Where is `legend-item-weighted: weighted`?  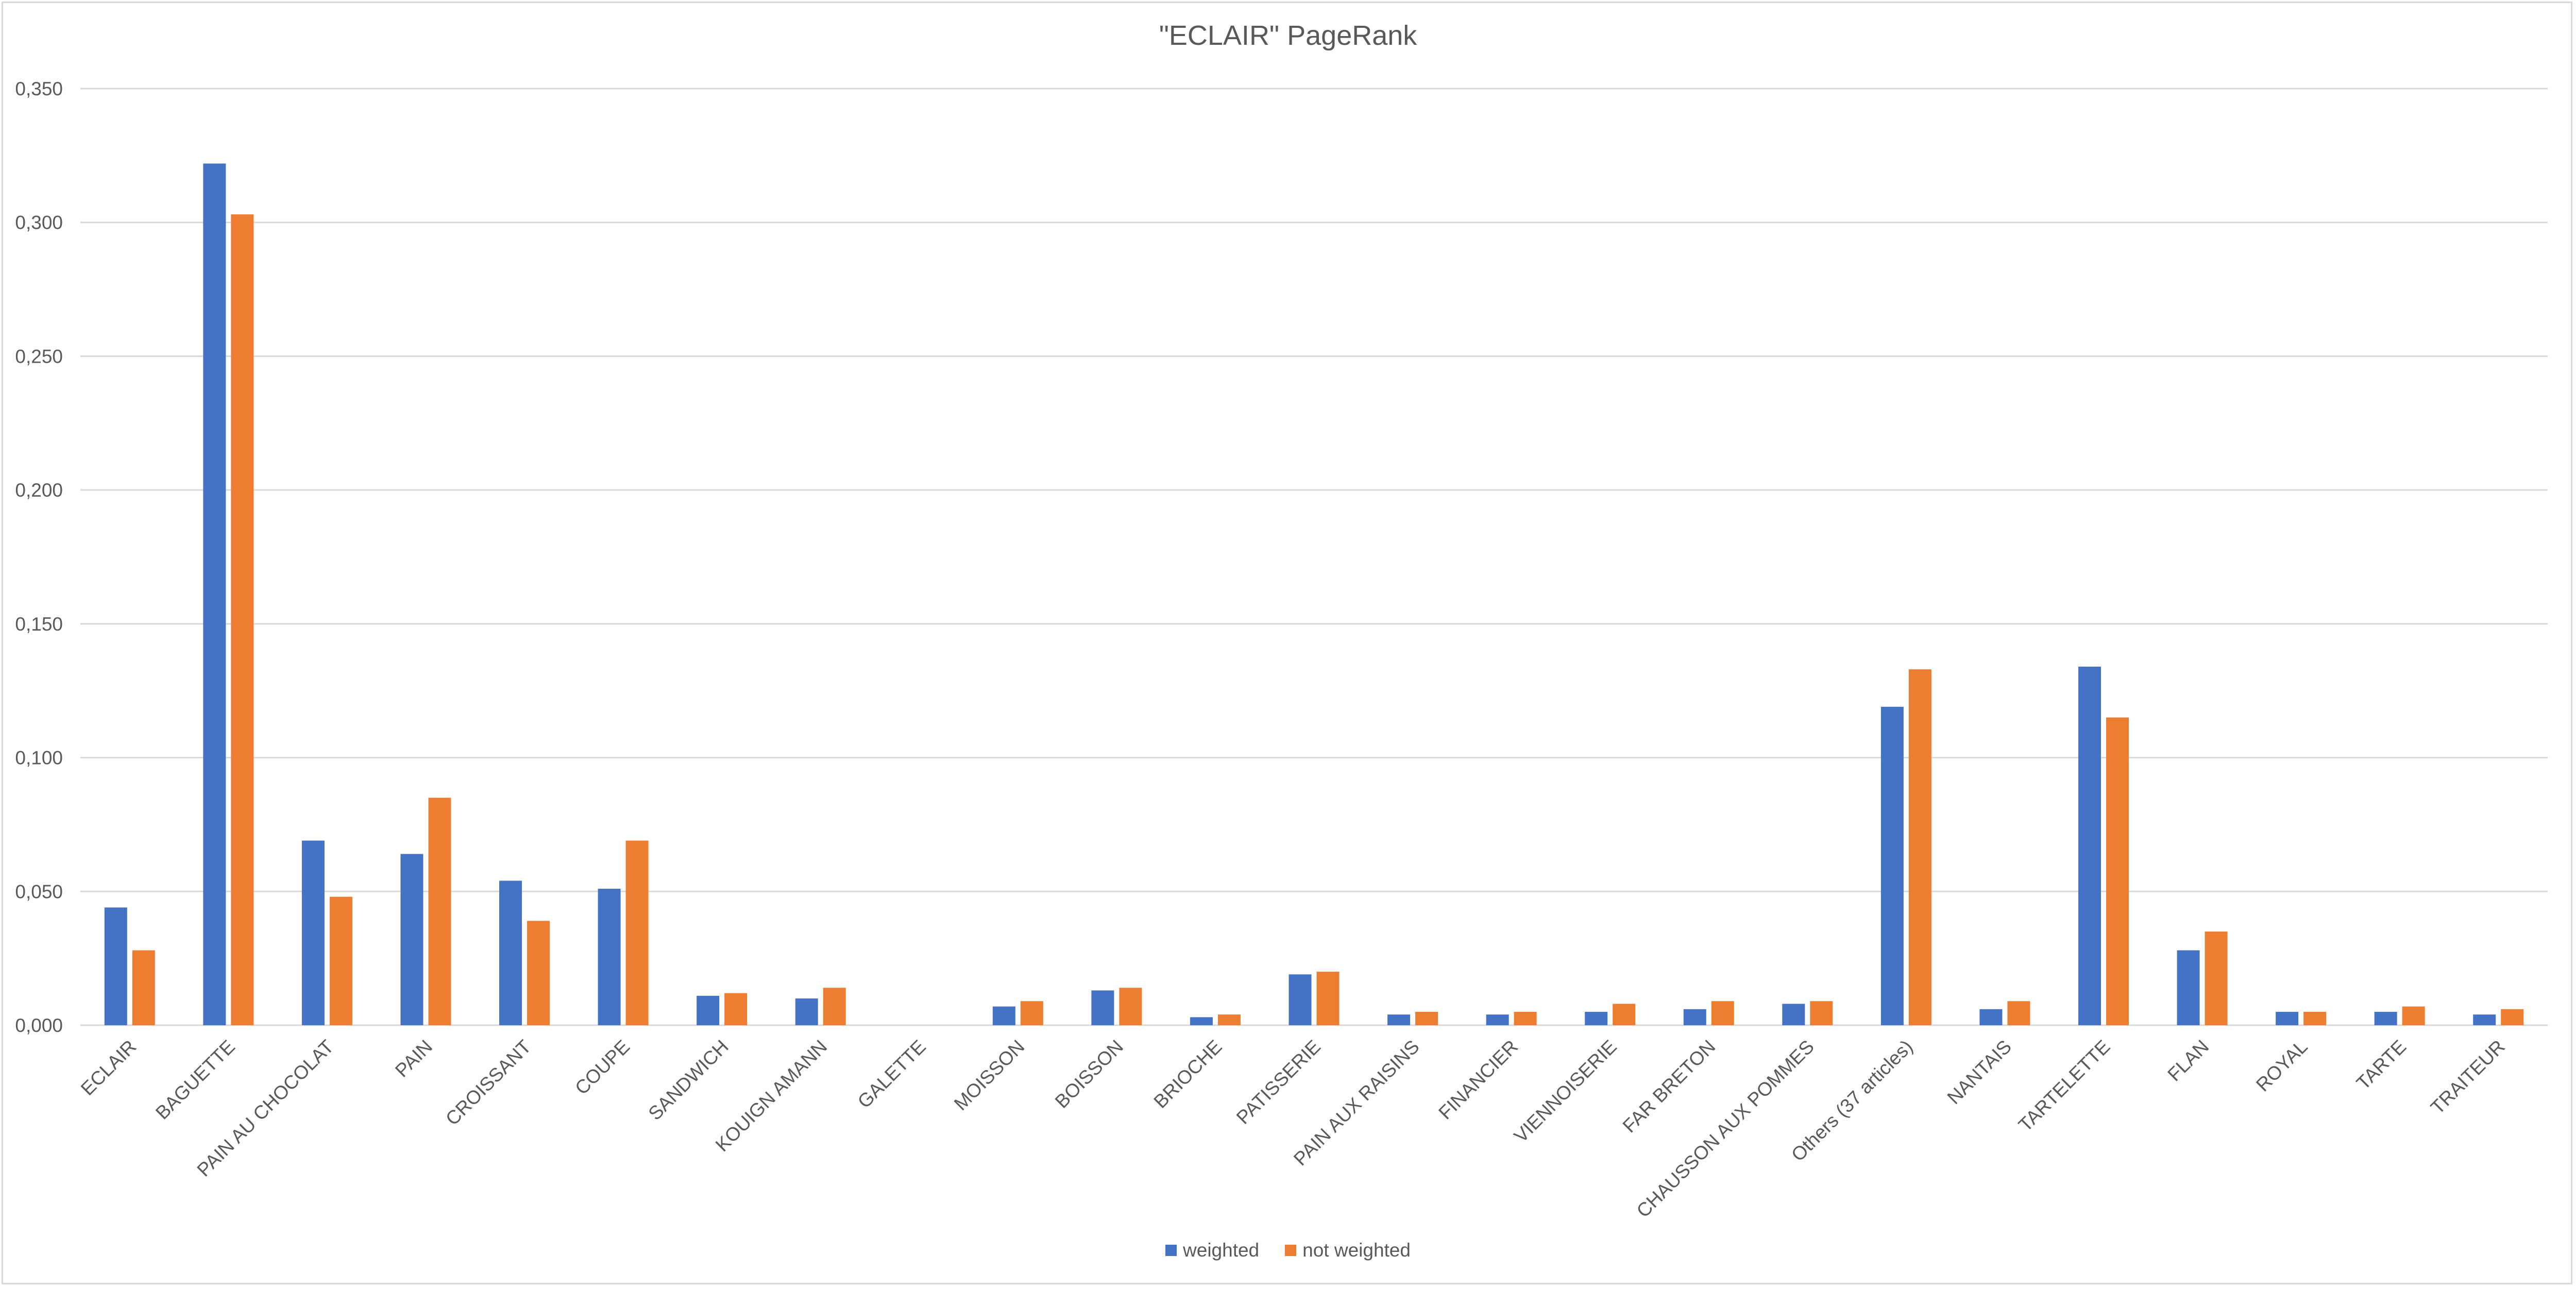
legend-item-weighted: weighted is located at coordinates (1212, 1250).